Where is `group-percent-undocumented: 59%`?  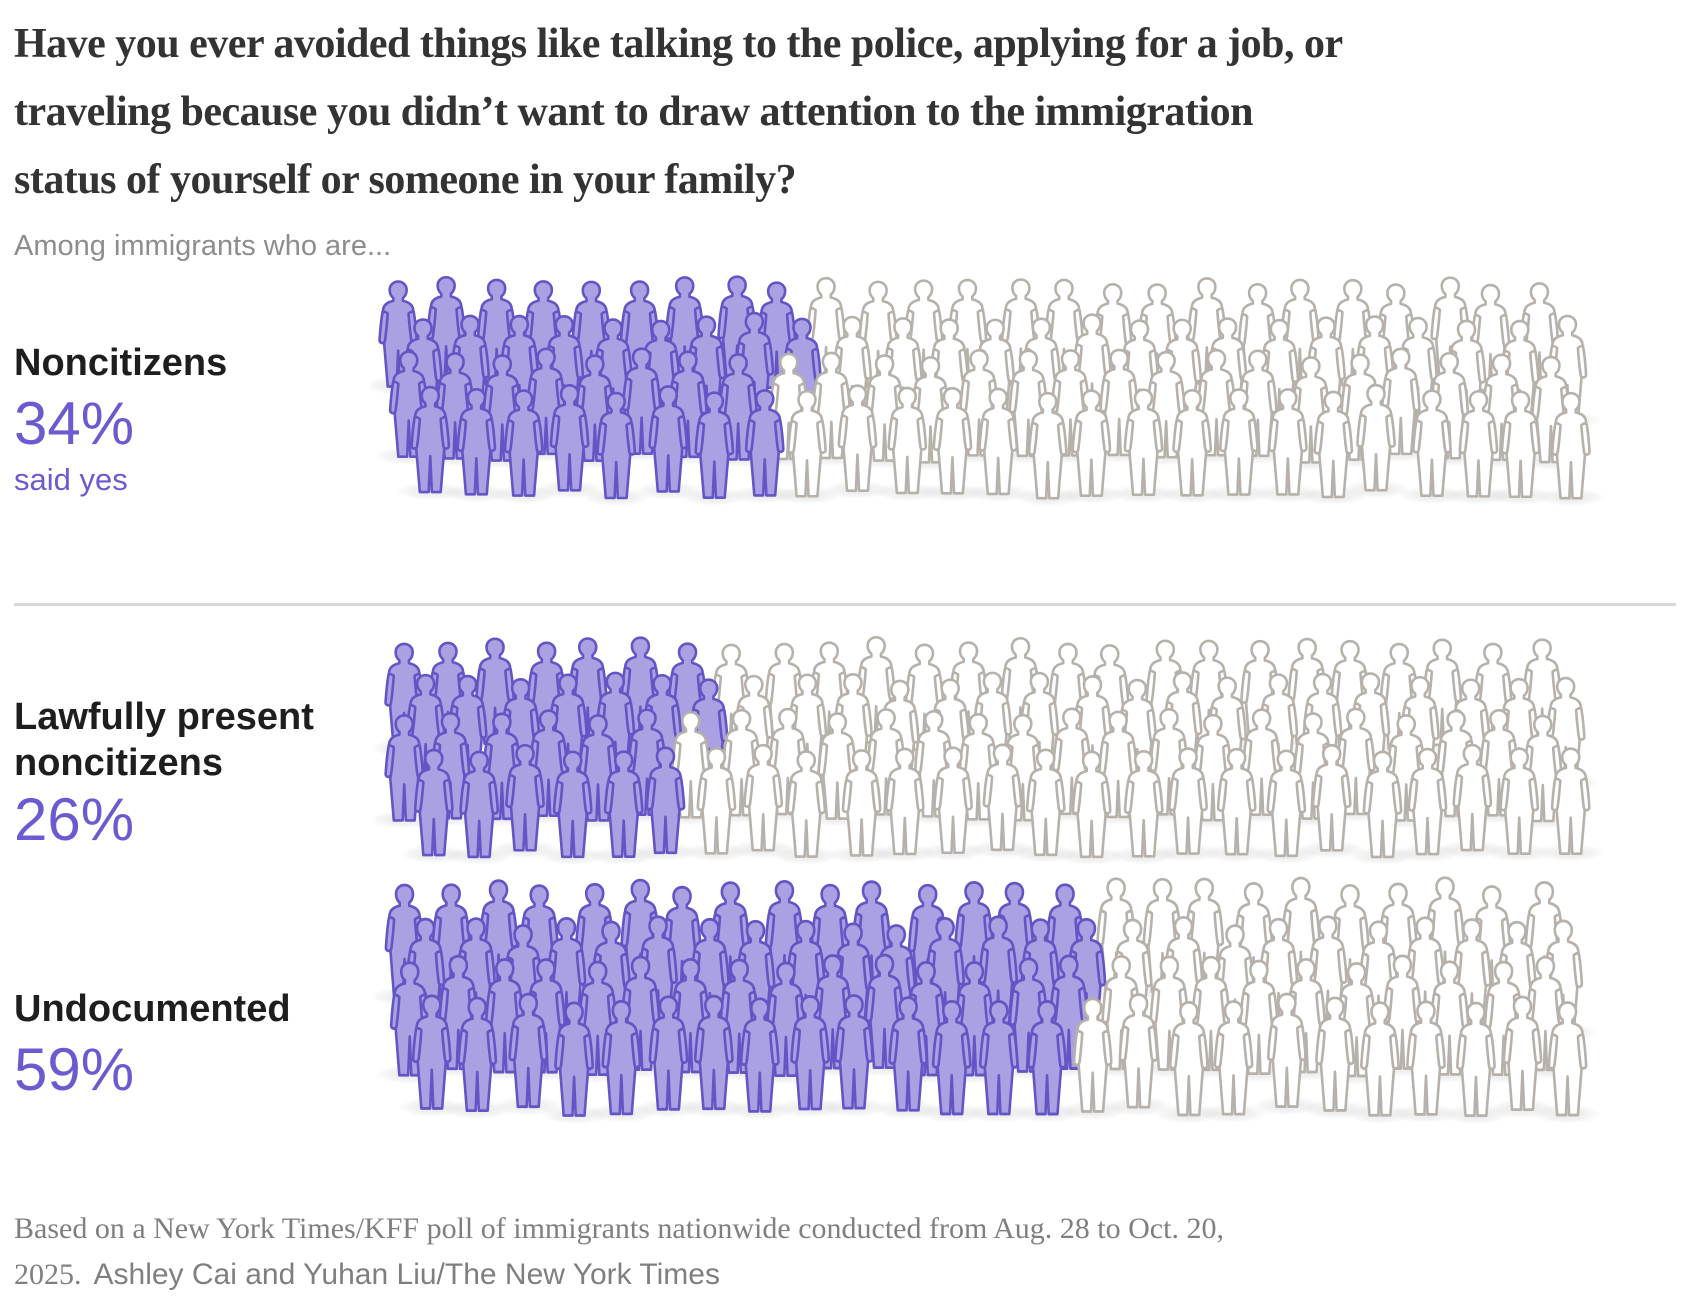
group-percent-undocumented: 59% is located at coordinates (74, 1069).